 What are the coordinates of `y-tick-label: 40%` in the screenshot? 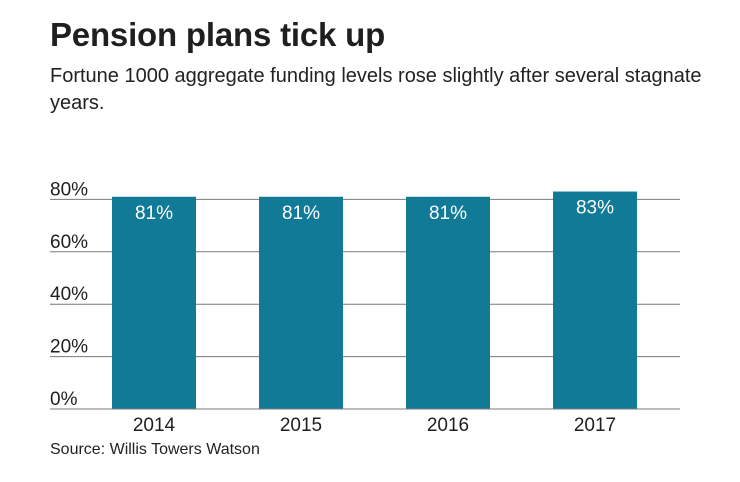 It's located at (69, 294).